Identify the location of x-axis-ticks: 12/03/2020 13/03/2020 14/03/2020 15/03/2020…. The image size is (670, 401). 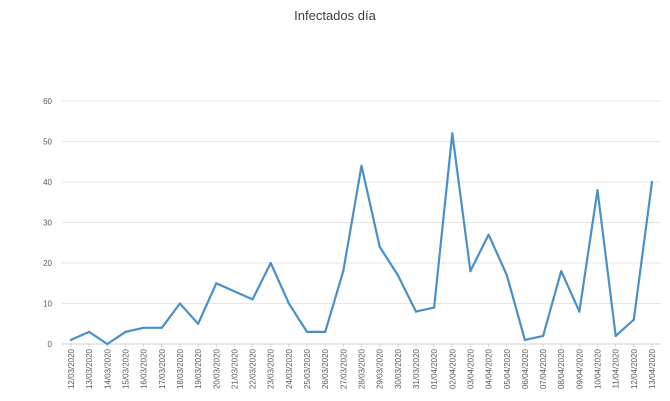
(362, 366).